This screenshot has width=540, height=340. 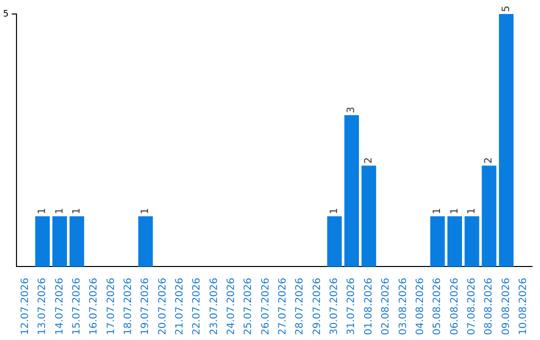 I want to click on x-tick-label: 24.07.2026, so click(x=232, y=307).